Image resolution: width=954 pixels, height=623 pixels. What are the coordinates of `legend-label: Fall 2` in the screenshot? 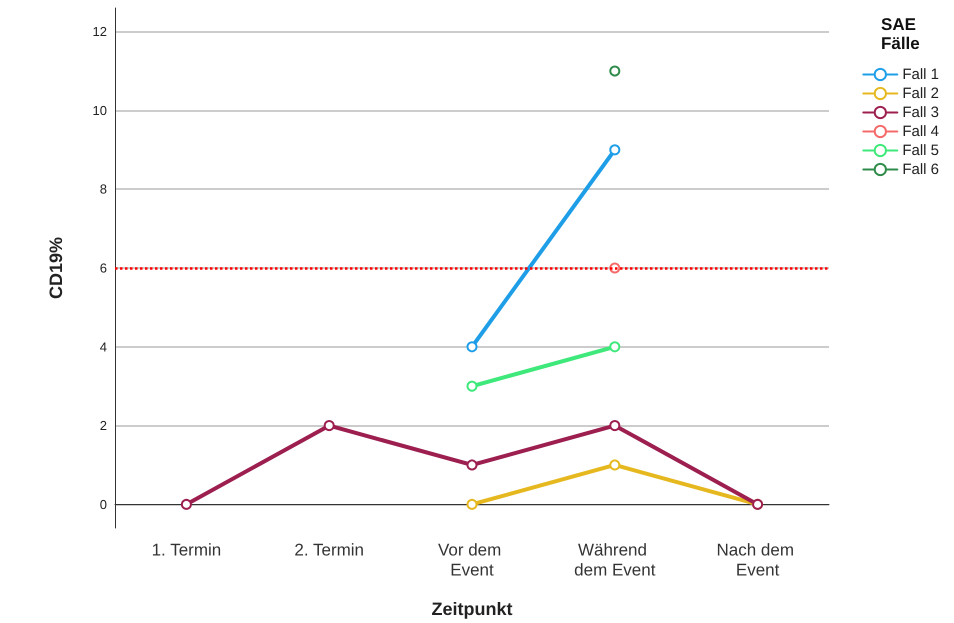 It's located at (921, 93).